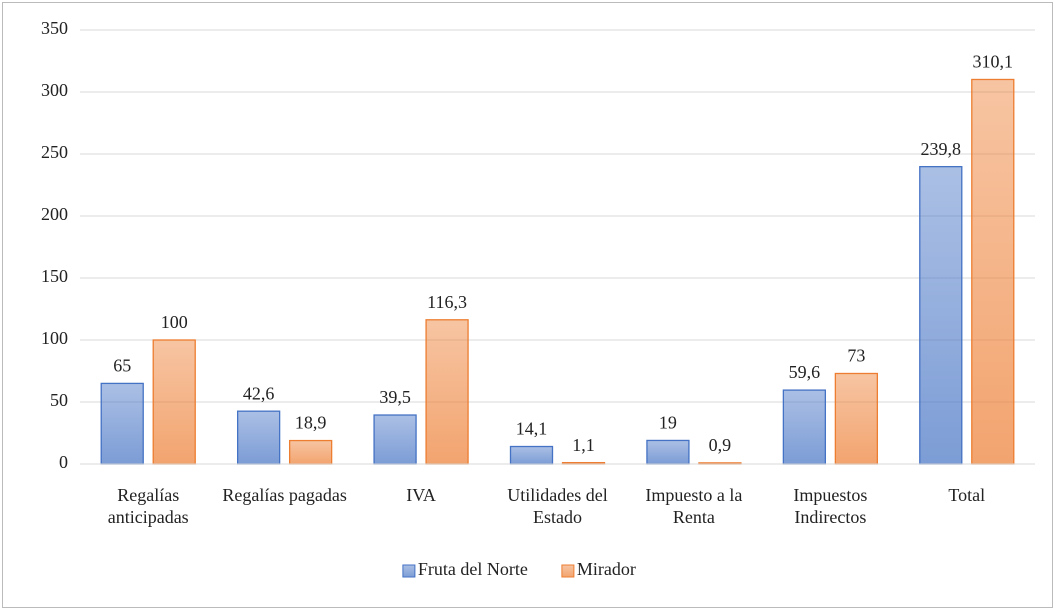  I want to click on data-label: 19, so click(668, 423).